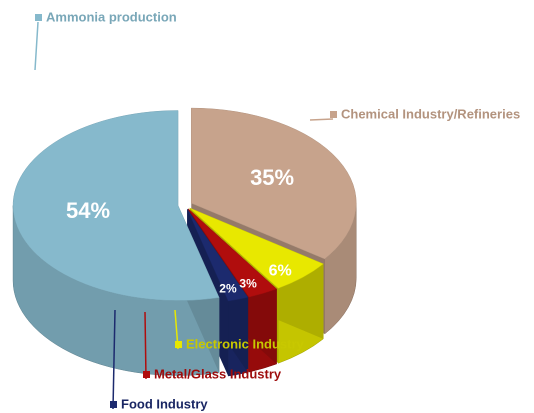 This screenshot has width=534, height=413. I want to click on value-label: 35%, so click(272, 177).